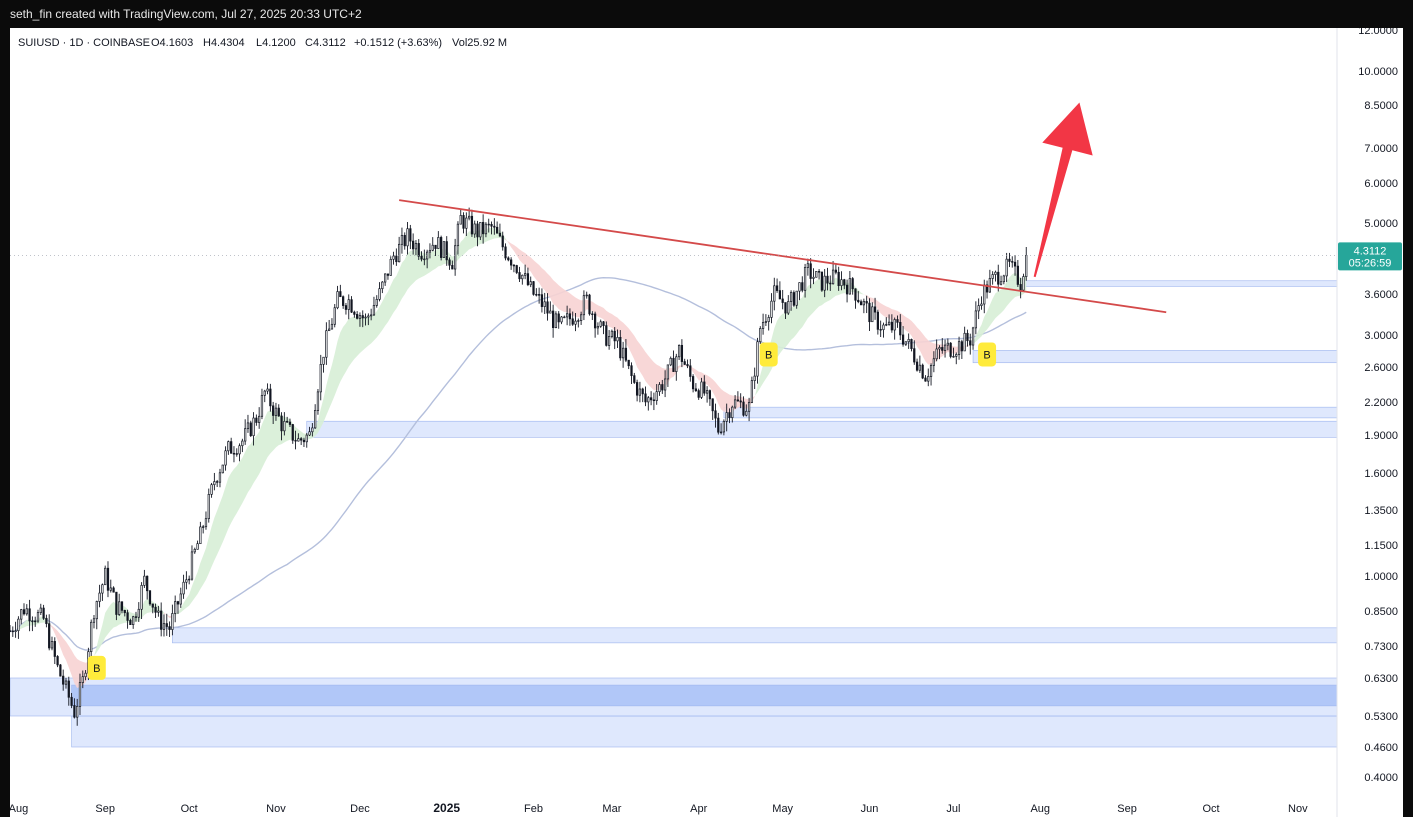 The width and height of the screenshot is (1413, 817). I want to click on resistance-trendline, so click(783, 256).